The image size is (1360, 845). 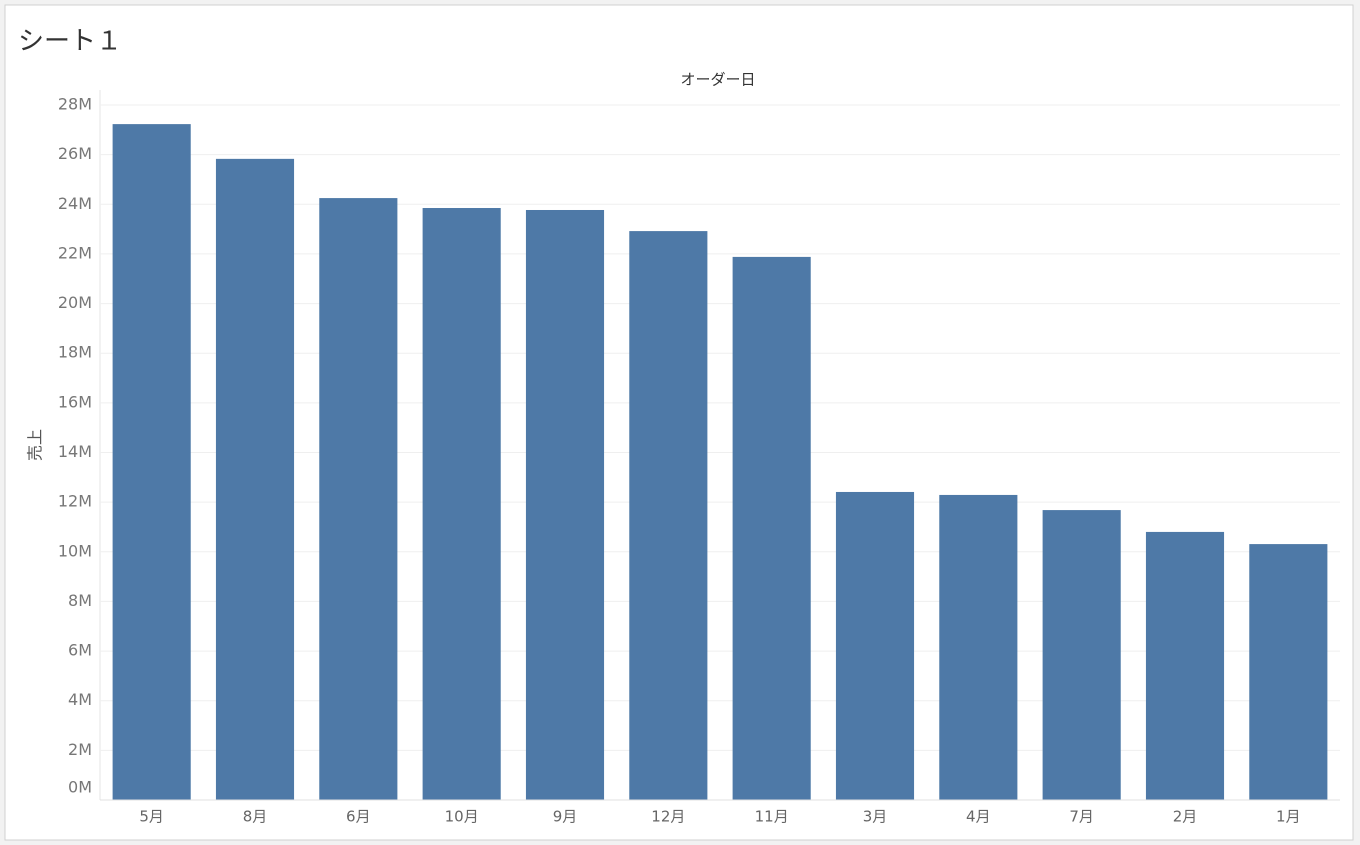 I want to click on y-tick-label: 4M, so click(x=80, y=699).